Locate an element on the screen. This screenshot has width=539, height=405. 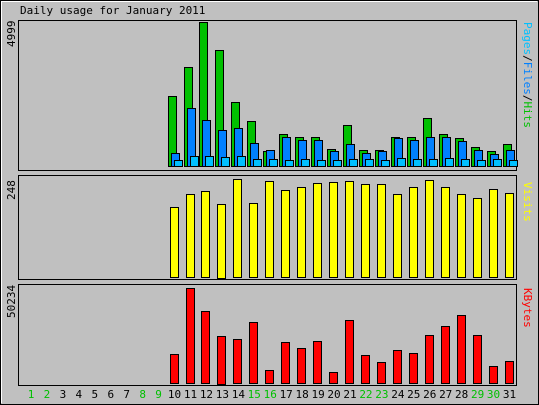
legend-hits: Hits is located at coordinates (527, 115).